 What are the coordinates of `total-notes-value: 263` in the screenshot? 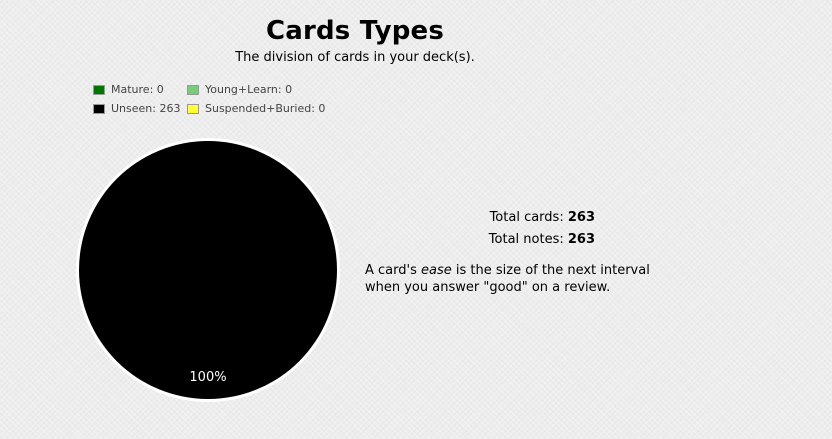 It's located at (581, 239).